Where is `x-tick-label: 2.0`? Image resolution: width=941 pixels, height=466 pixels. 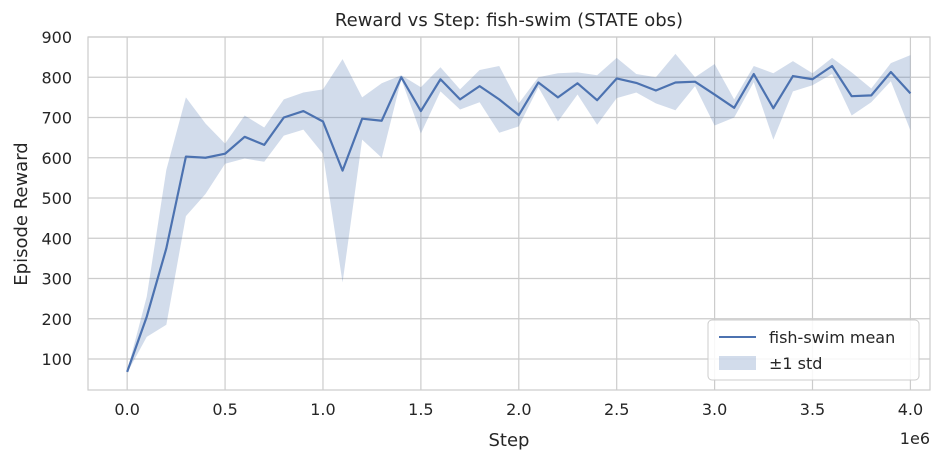 x-tick-label: 2.0 is located at coordinates (518, 409).